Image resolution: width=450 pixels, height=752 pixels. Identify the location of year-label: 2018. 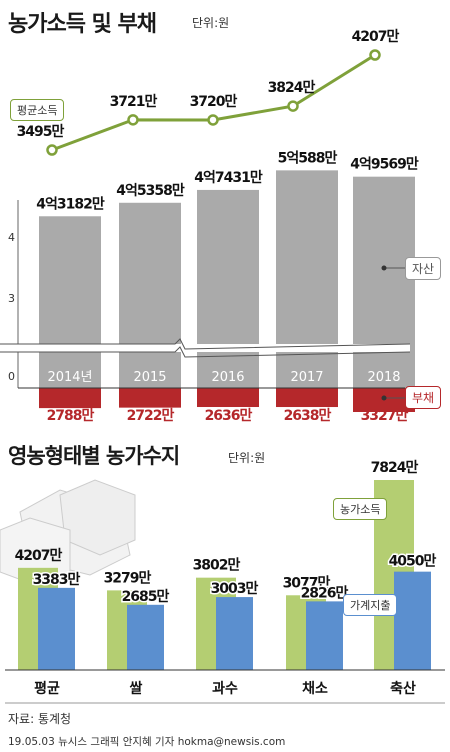
(383, 377).